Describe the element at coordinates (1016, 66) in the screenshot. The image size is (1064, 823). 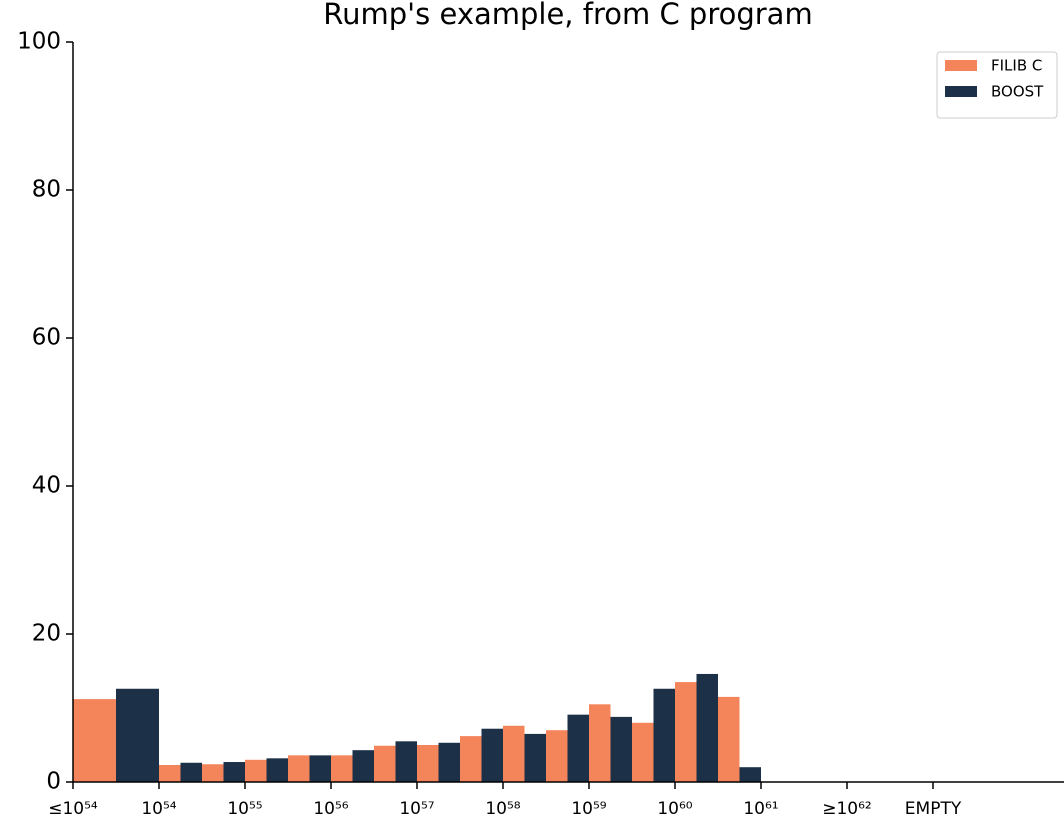
I see `legend-label: FILIB C` at that location.